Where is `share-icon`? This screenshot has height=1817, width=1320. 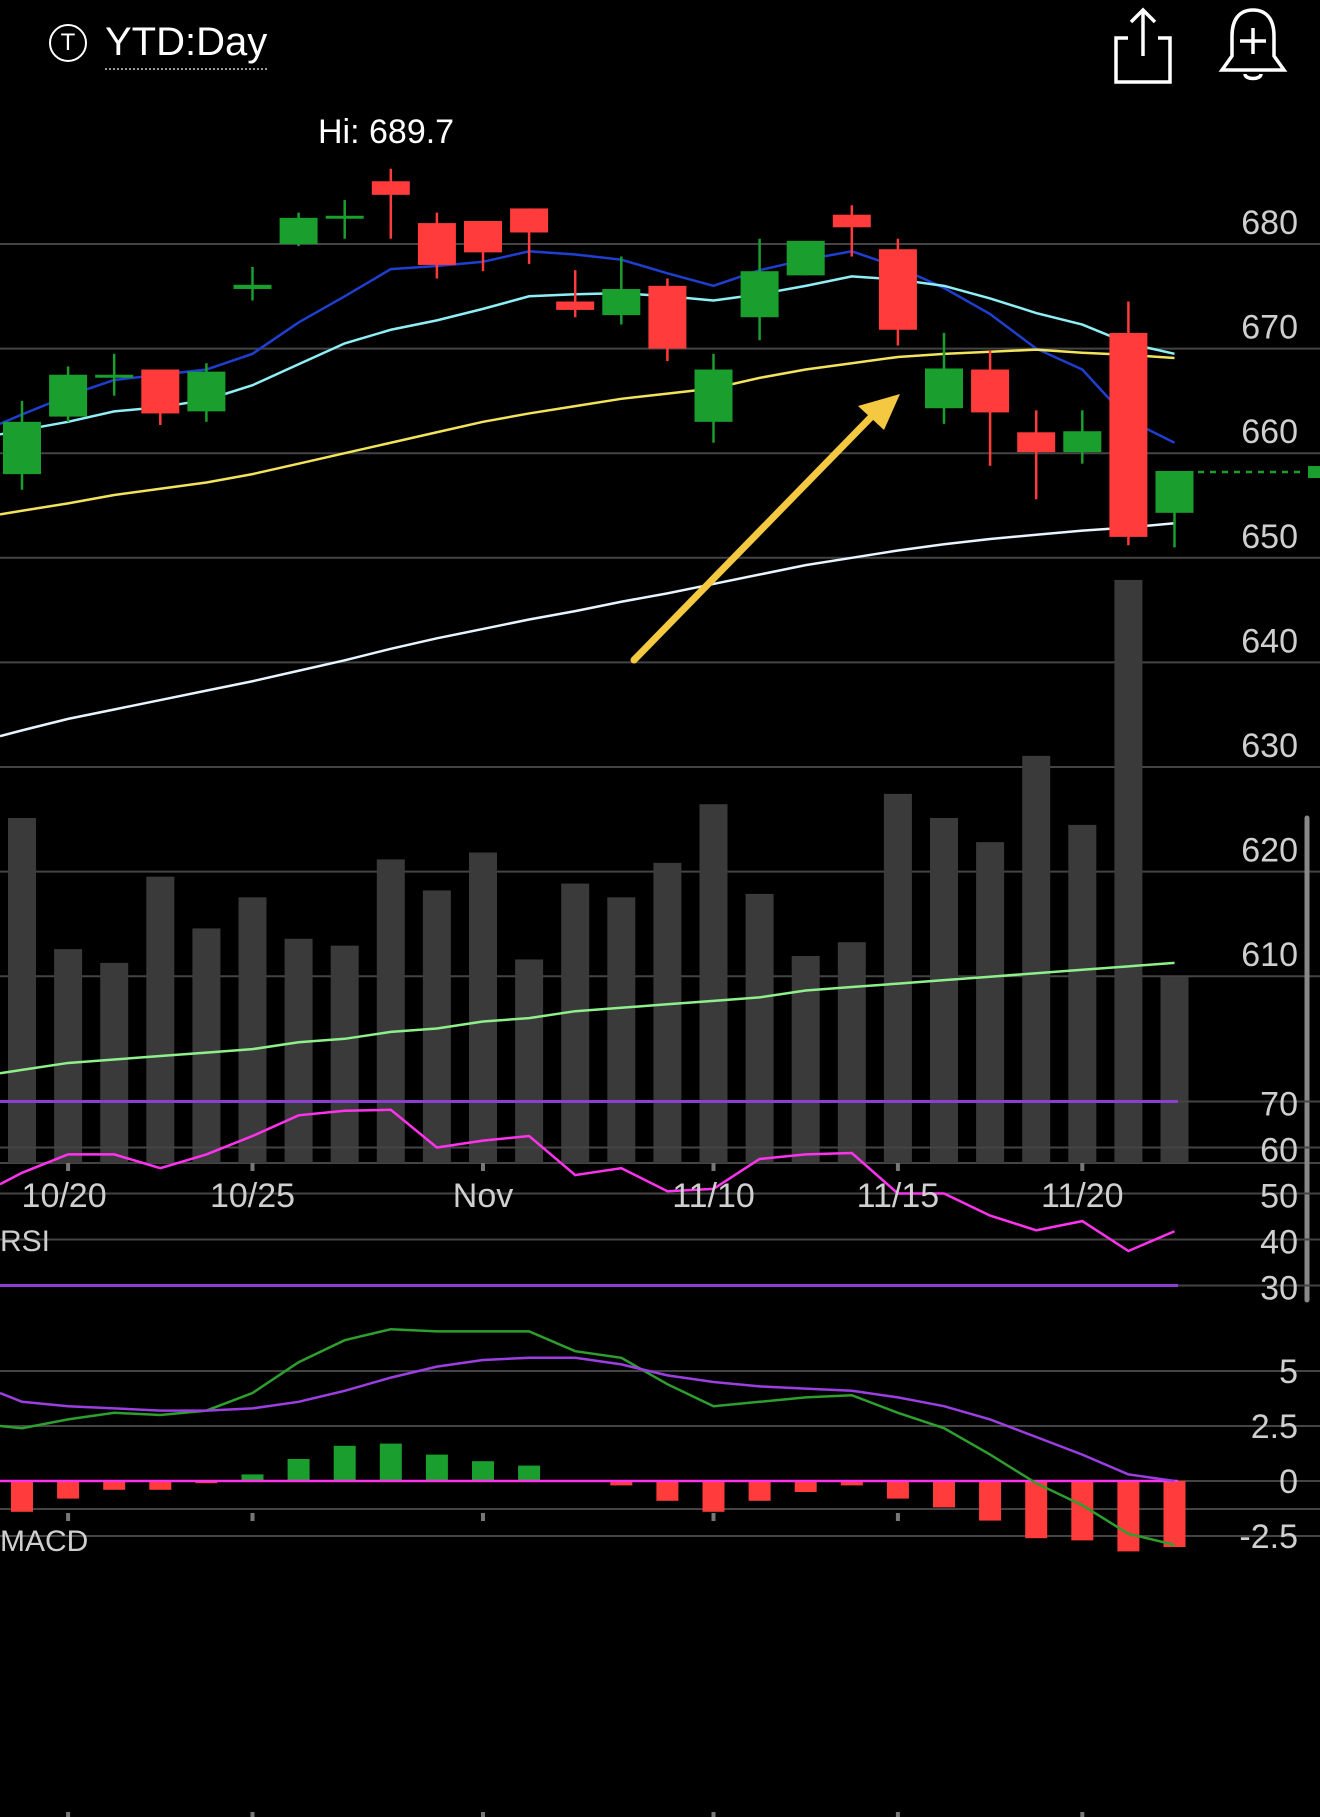
share-icon is located at coordinates (1143, 45).